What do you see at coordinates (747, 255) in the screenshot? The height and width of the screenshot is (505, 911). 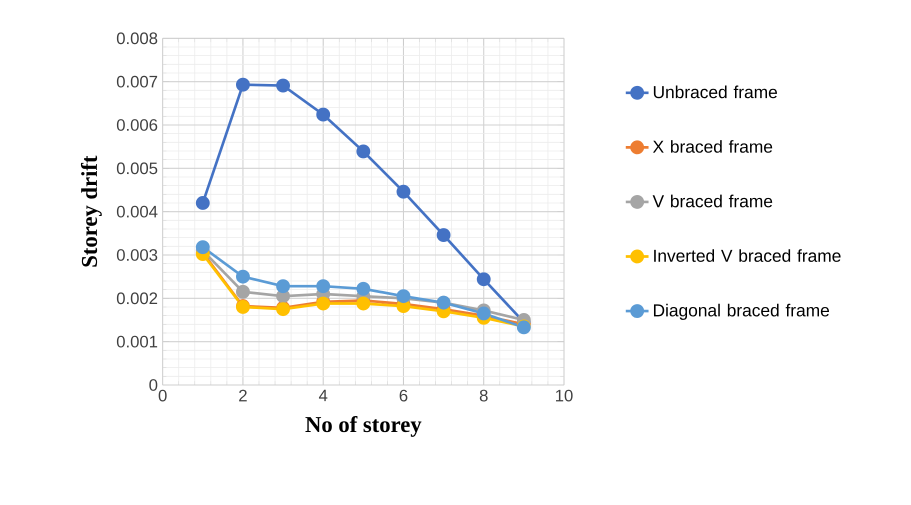 I see `legend-label: Inverted V braced frame` at bounding box center [747, 255].